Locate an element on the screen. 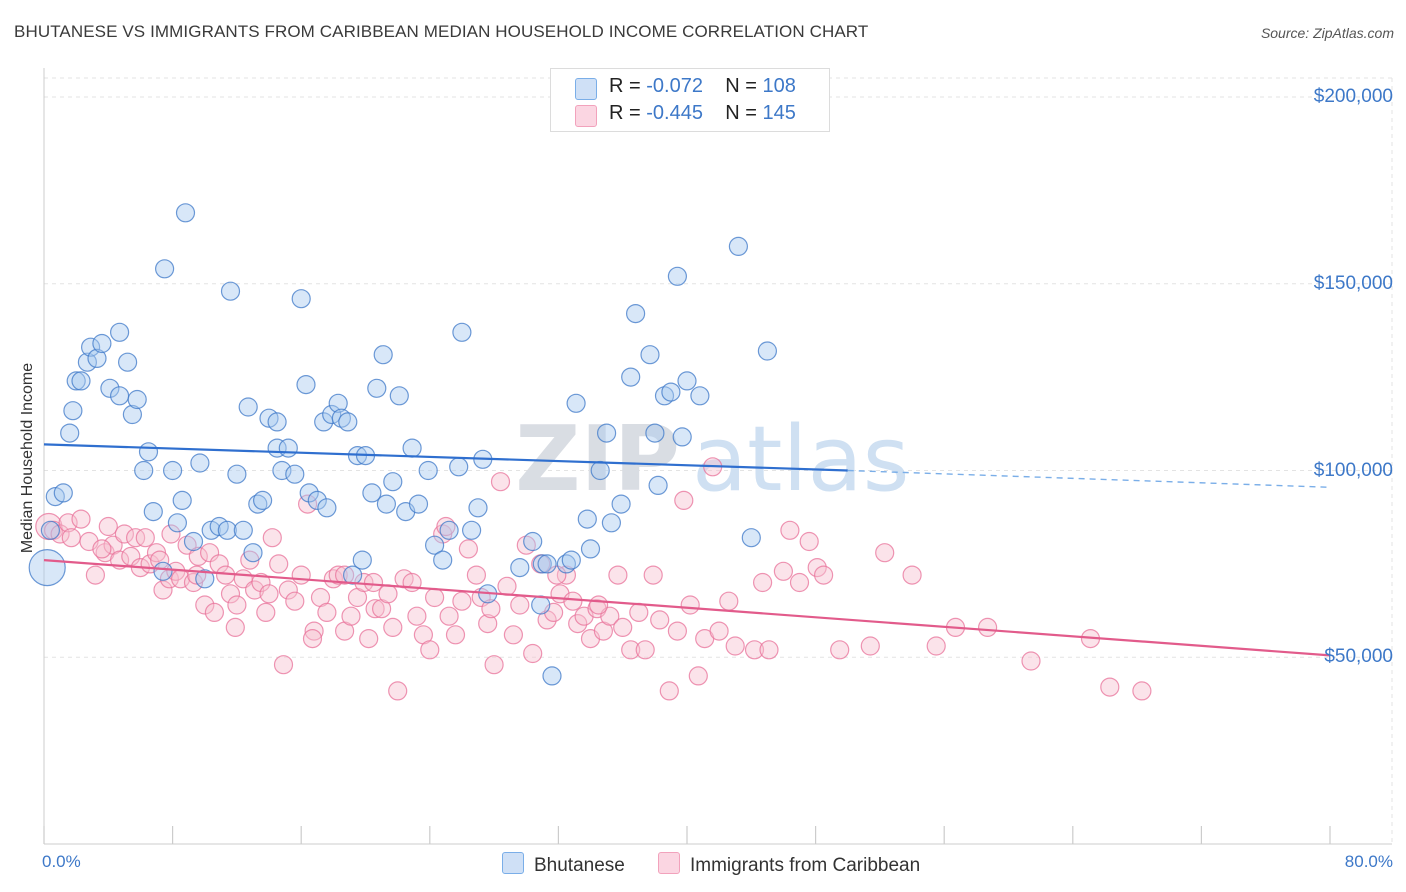 The image size is (1406, 892). y-tick-label: $150,000 is located at coordinates (1353, 283).